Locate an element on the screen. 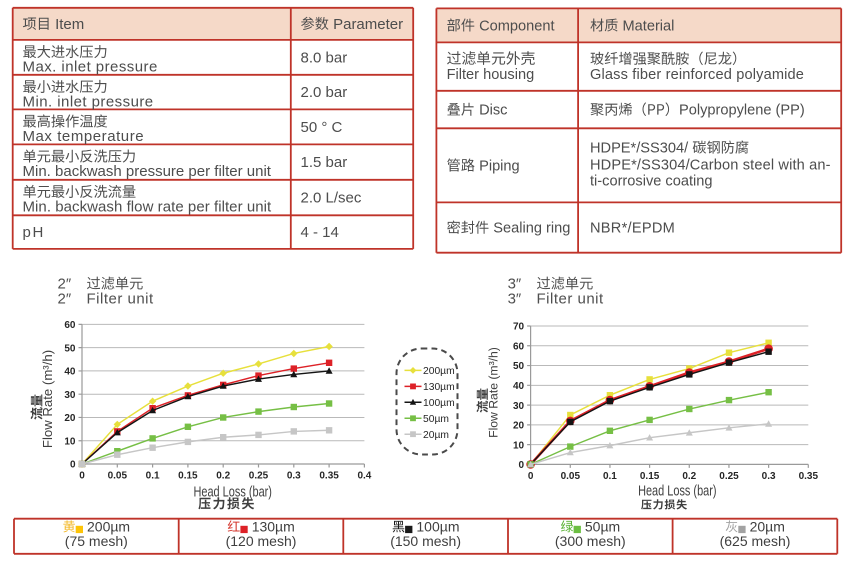 Image resolution: width=849 pixels, height=565 pixels. svg-text: (150 mesh) is located at coordinates (425, 541).